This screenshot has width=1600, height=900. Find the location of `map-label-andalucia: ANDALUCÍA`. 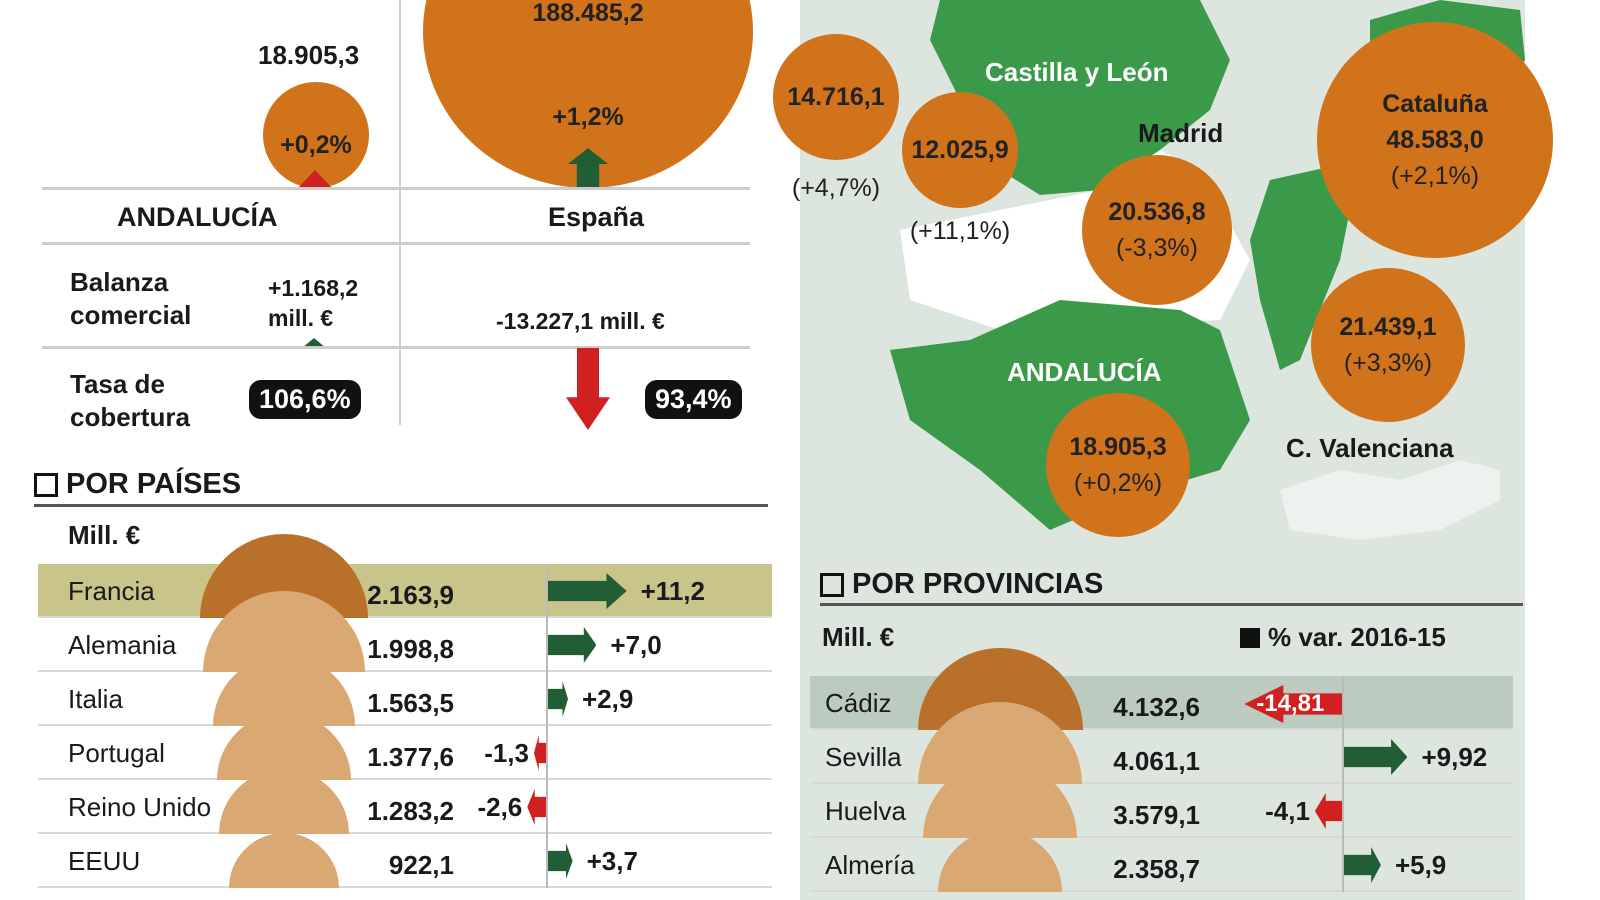

map-label-andalucia: ANDALUCÍA is located at coordinates (1084, 372).